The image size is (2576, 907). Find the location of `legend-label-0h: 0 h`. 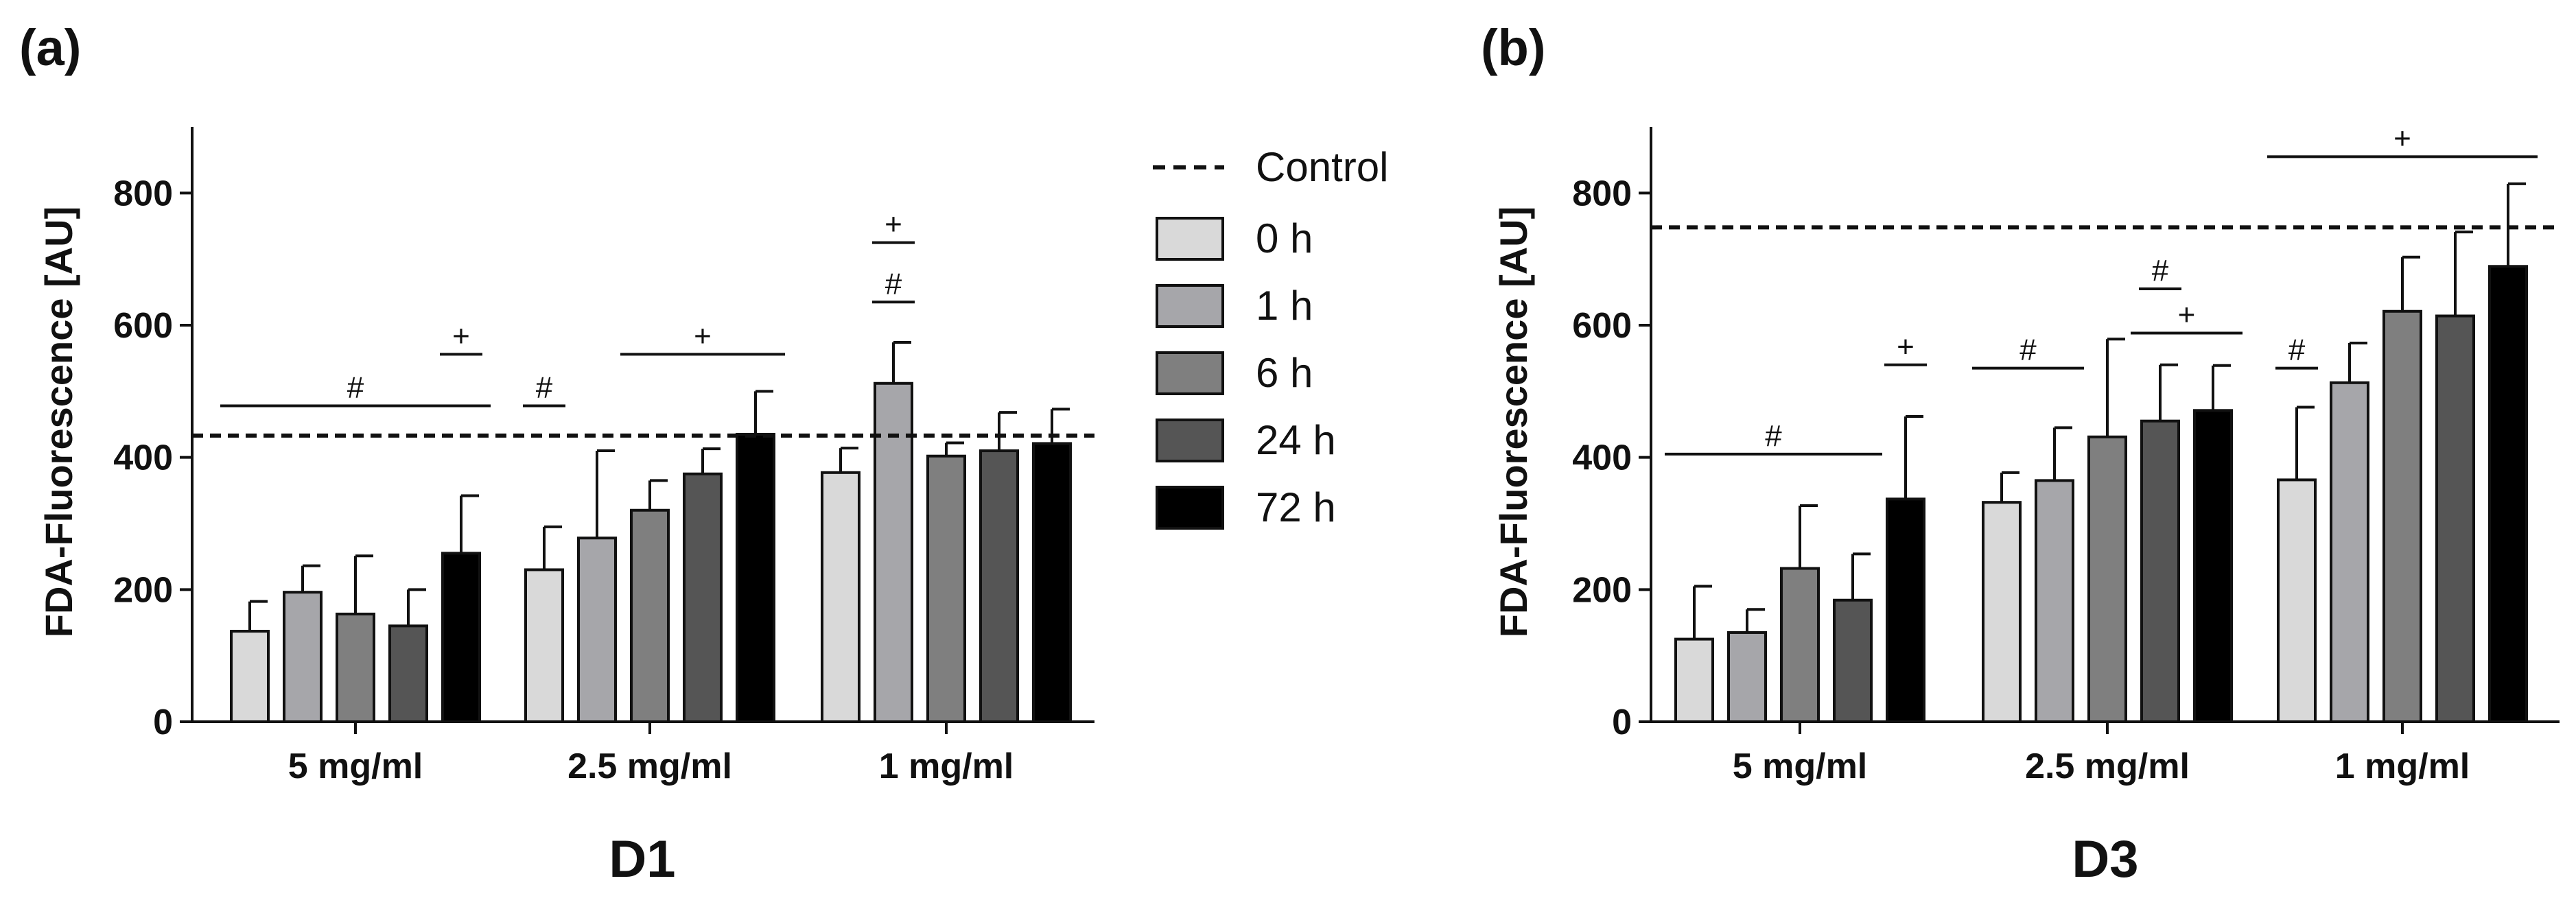

legend-label-0h: 0 h is located at coordinates (1284, 238).